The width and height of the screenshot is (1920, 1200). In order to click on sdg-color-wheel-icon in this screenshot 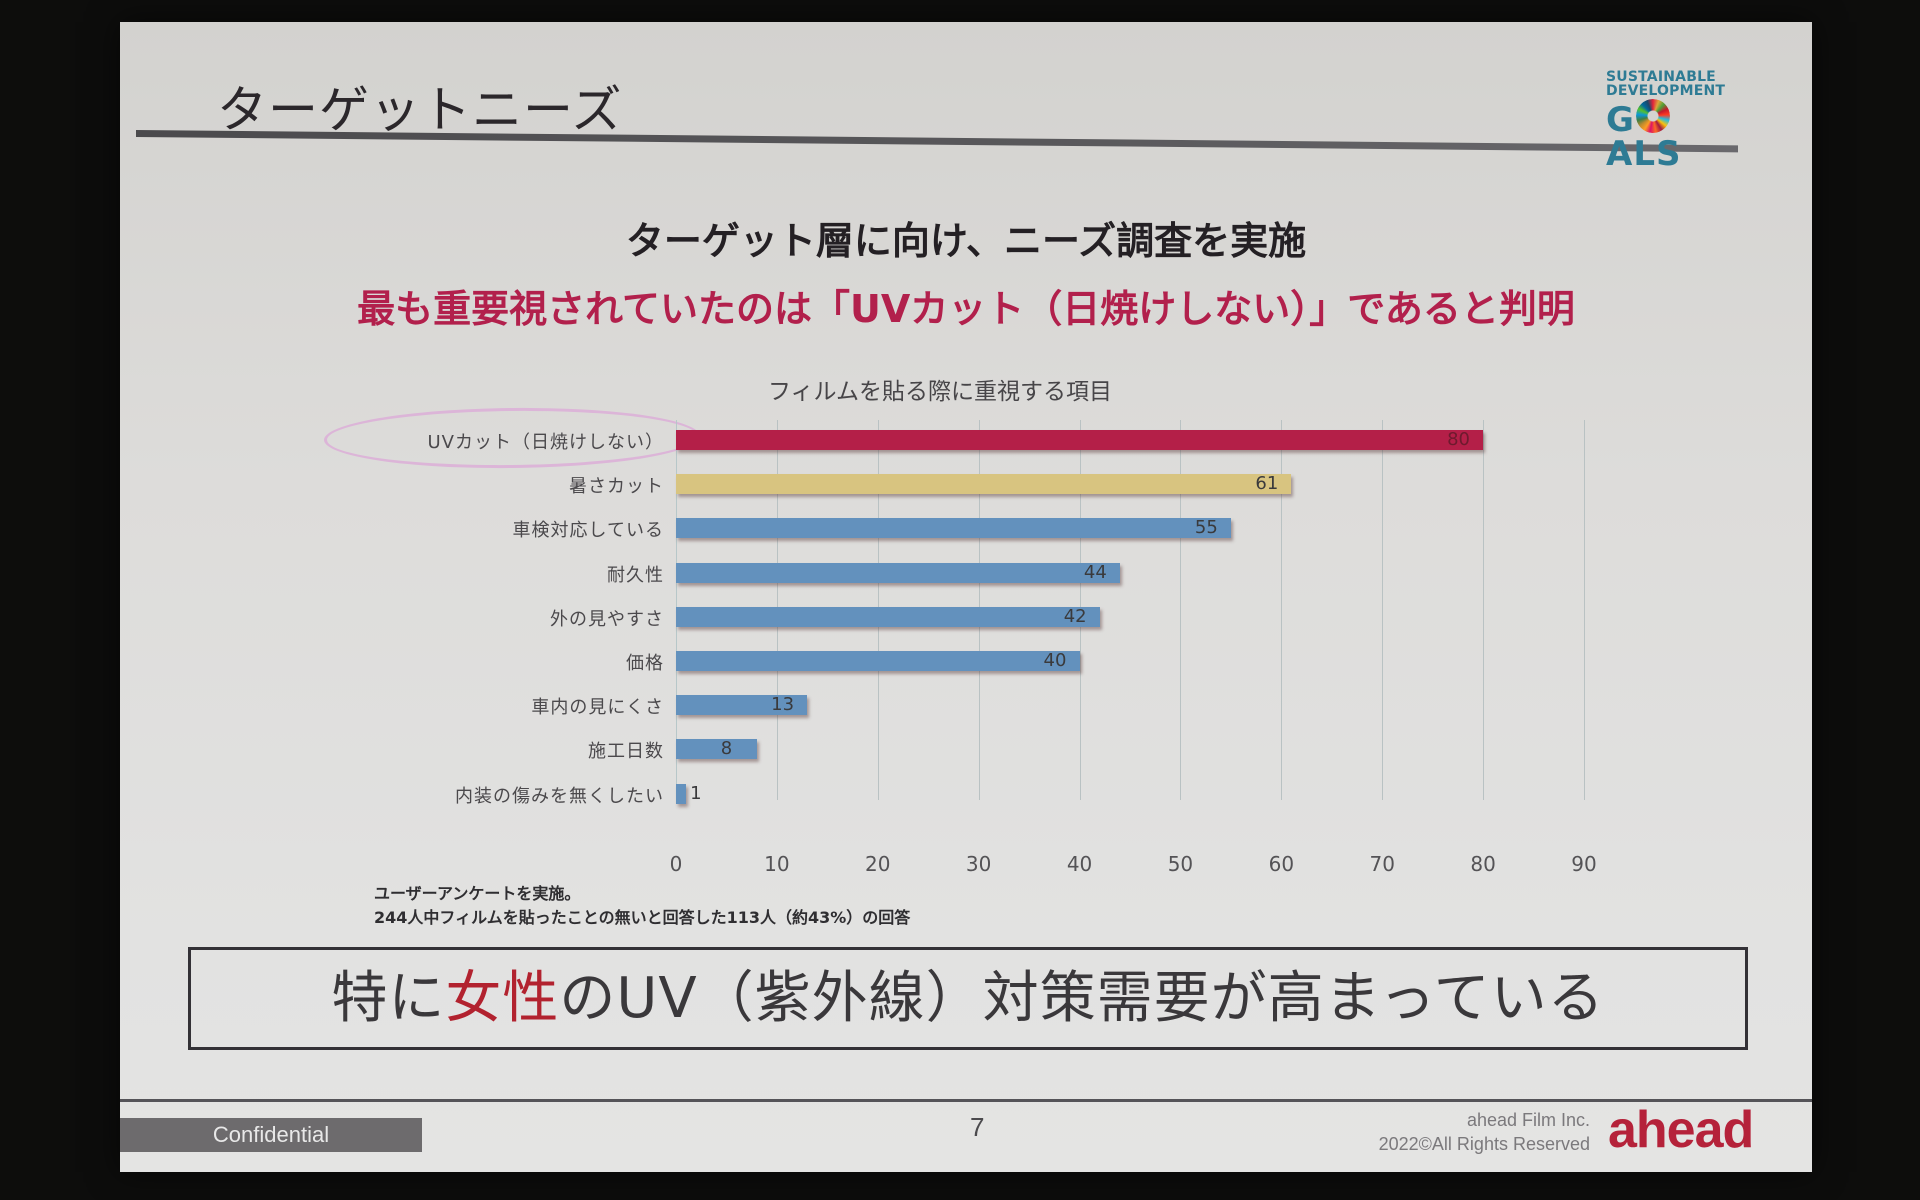, I will do `click(1652, 116)`.